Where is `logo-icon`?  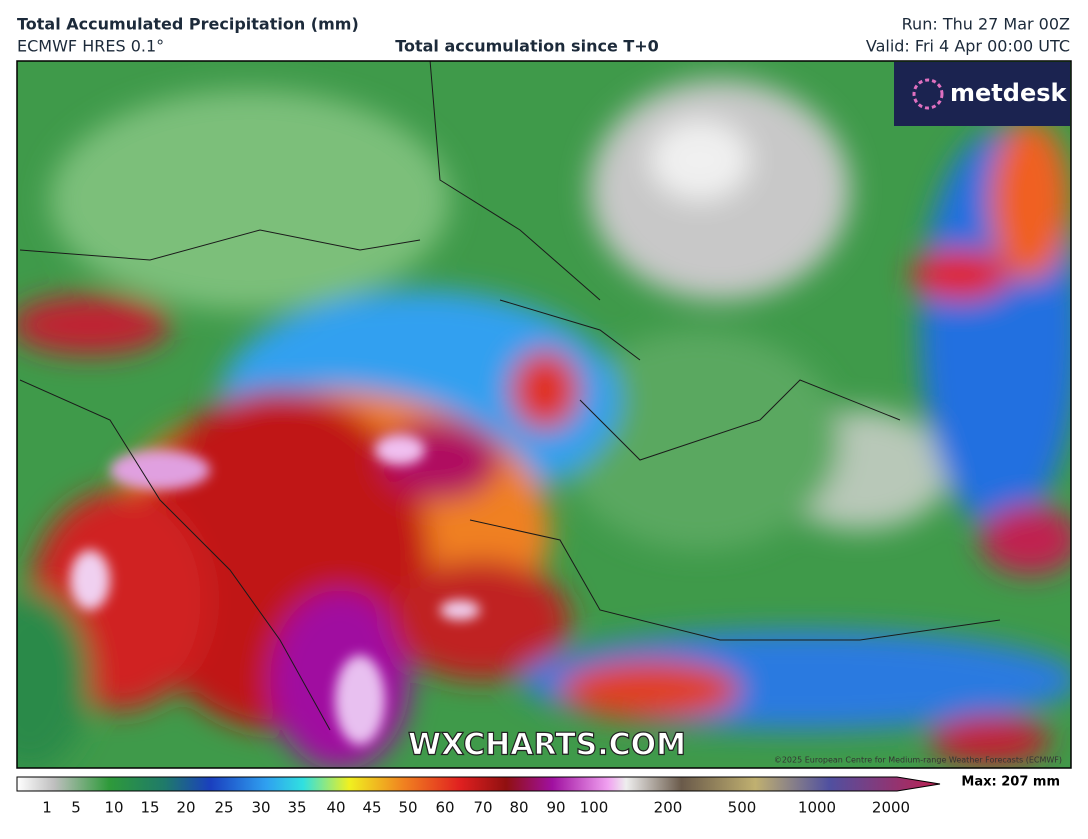 logo-icon is located at coordinates (928, 94).